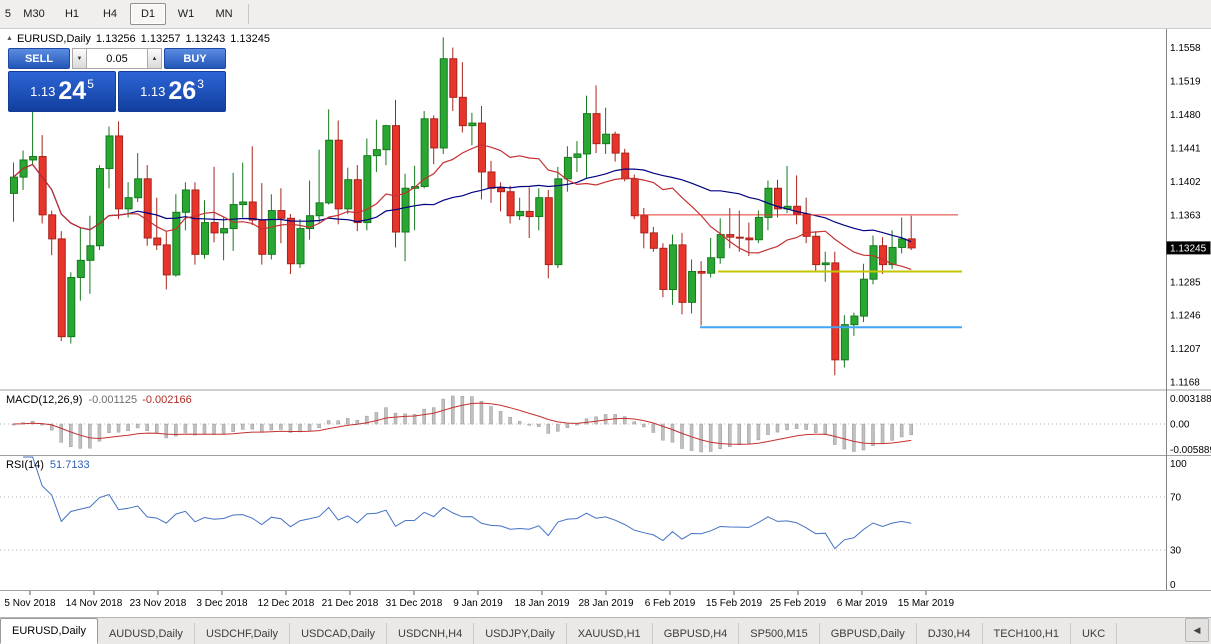  What do you see at coordinates (34, 14) in the screenshot?
I see `timeframe-button-m30: M30` at bounding box center [34, 14].